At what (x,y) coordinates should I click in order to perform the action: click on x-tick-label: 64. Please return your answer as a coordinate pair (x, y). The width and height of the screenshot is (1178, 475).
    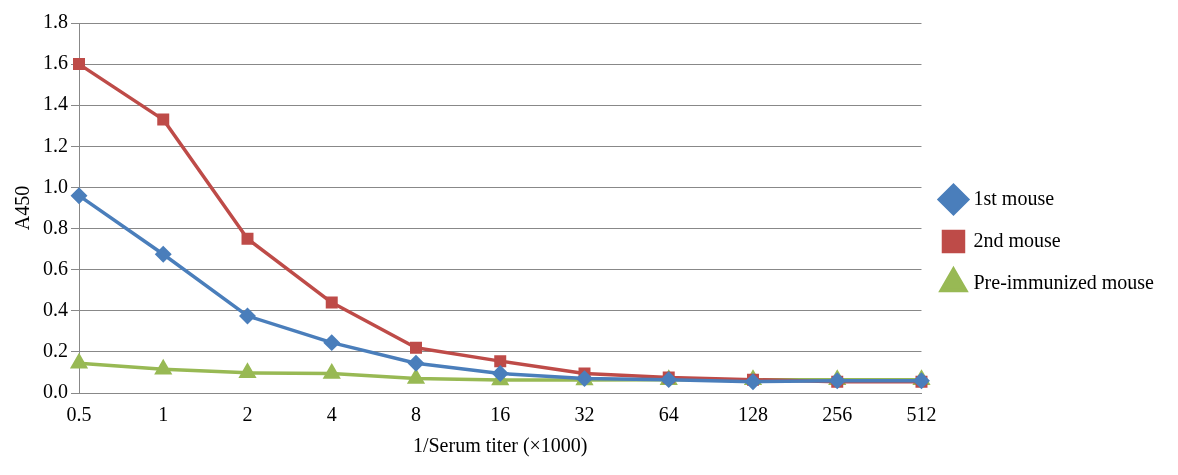
    Looking at the image, I should click on (668, 414).